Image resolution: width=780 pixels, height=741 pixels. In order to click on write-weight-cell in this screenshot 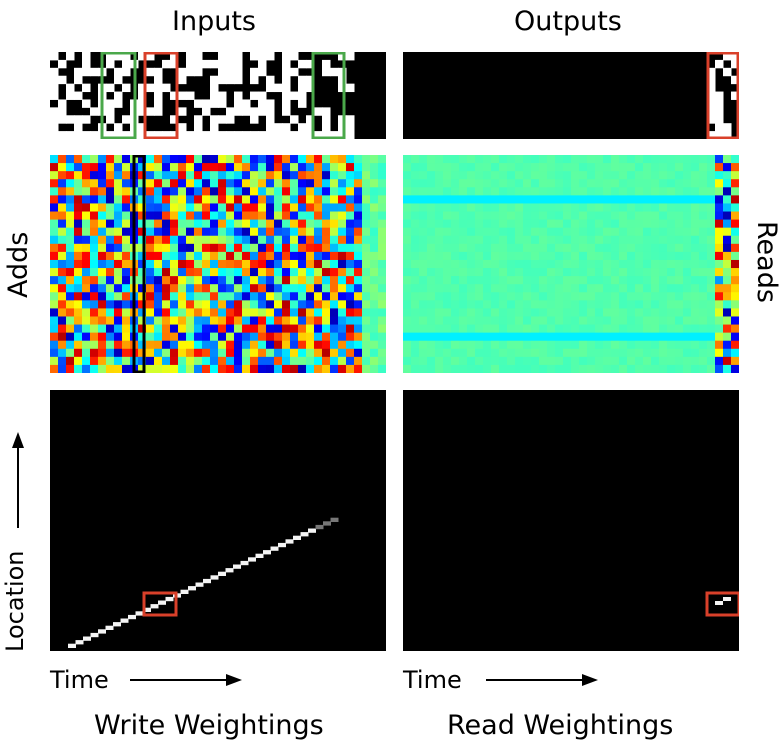, I will do `click(147, 609)`.